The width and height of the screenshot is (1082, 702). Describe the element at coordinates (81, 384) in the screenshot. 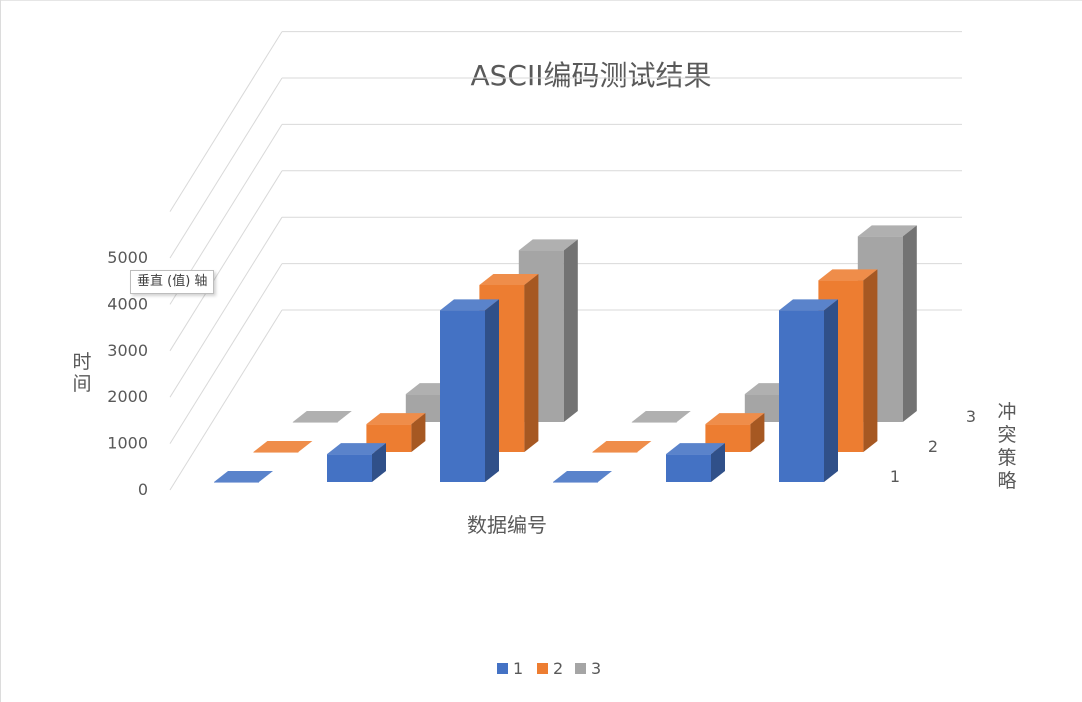

I see `y-axis-label: 间` at that location.